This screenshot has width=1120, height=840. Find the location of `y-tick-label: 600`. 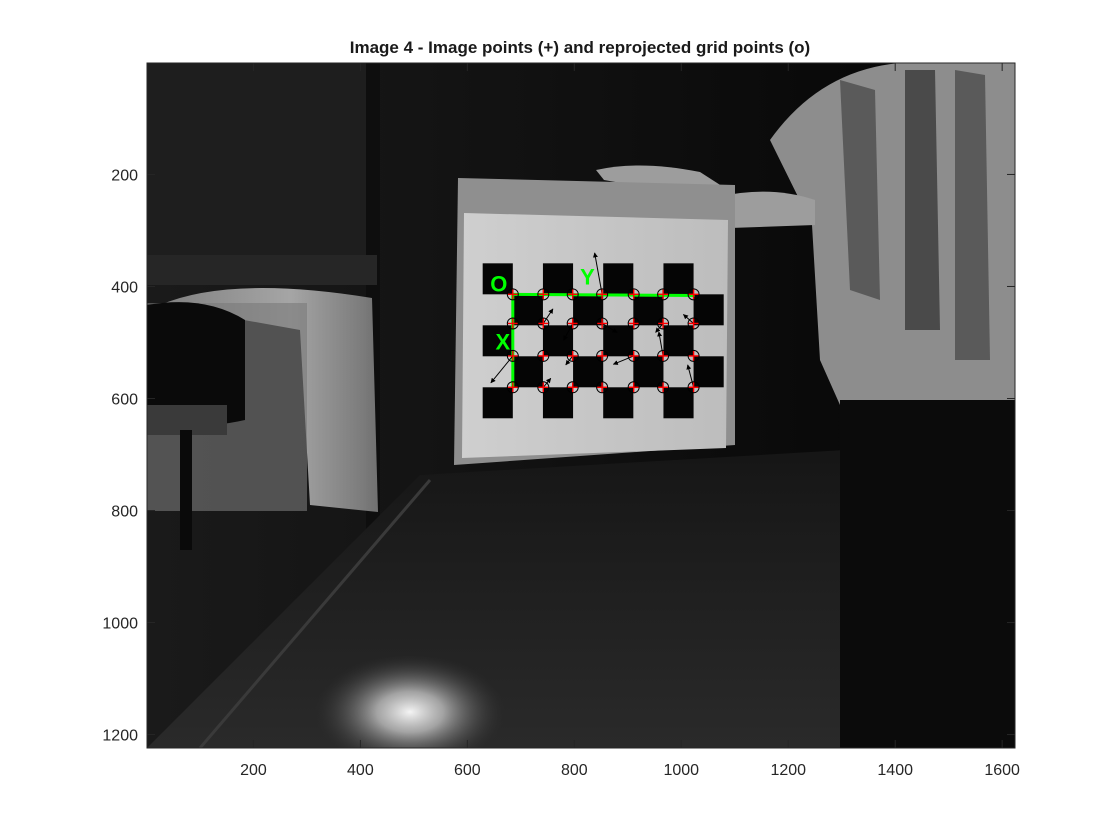

y-tick-label: 600 is located at coordinates (124, 399).